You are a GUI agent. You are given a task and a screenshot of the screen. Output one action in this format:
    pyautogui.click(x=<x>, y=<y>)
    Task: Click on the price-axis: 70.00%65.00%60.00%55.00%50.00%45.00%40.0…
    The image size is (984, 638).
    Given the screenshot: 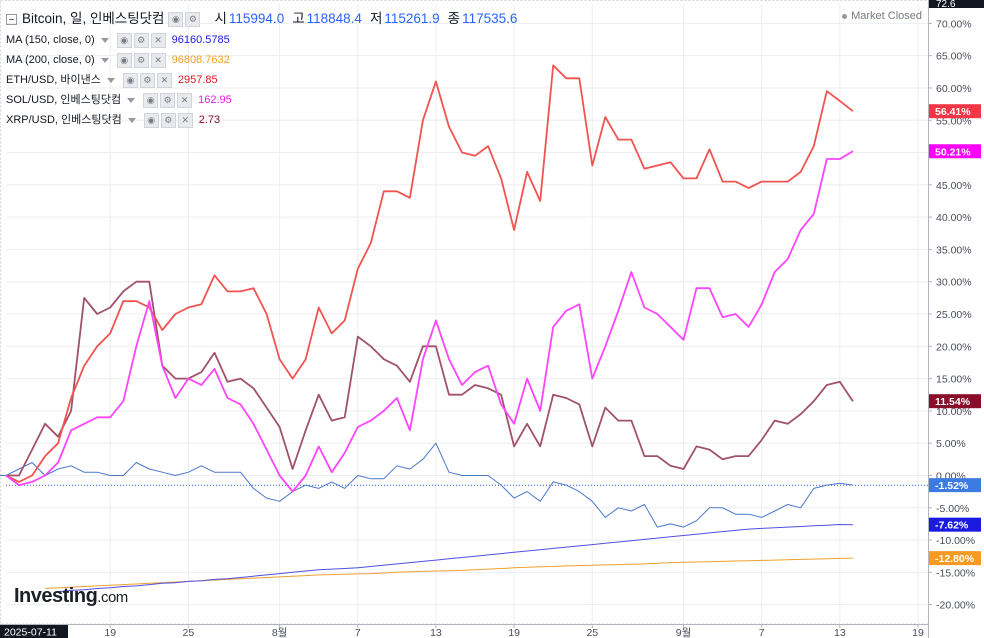 What is the action you would take?
    pyautogui.click(x=956, y=306)
    